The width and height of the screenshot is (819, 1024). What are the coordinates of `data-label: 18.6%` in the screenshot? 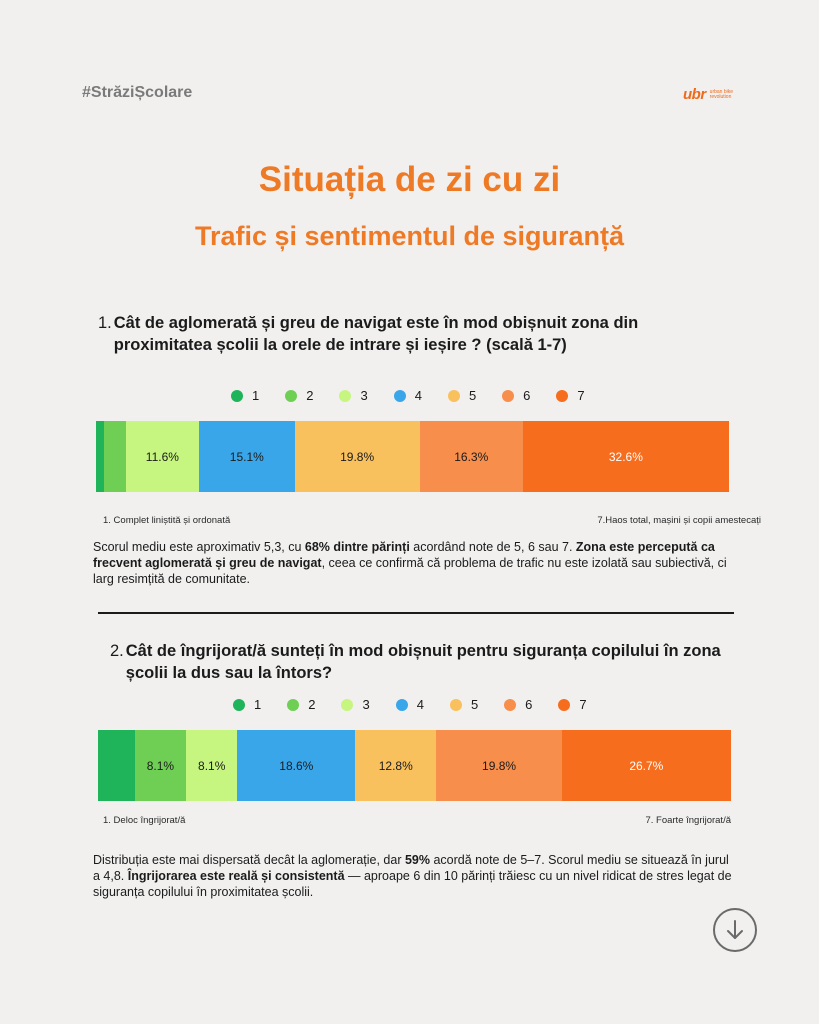 It's located at (296, 765).